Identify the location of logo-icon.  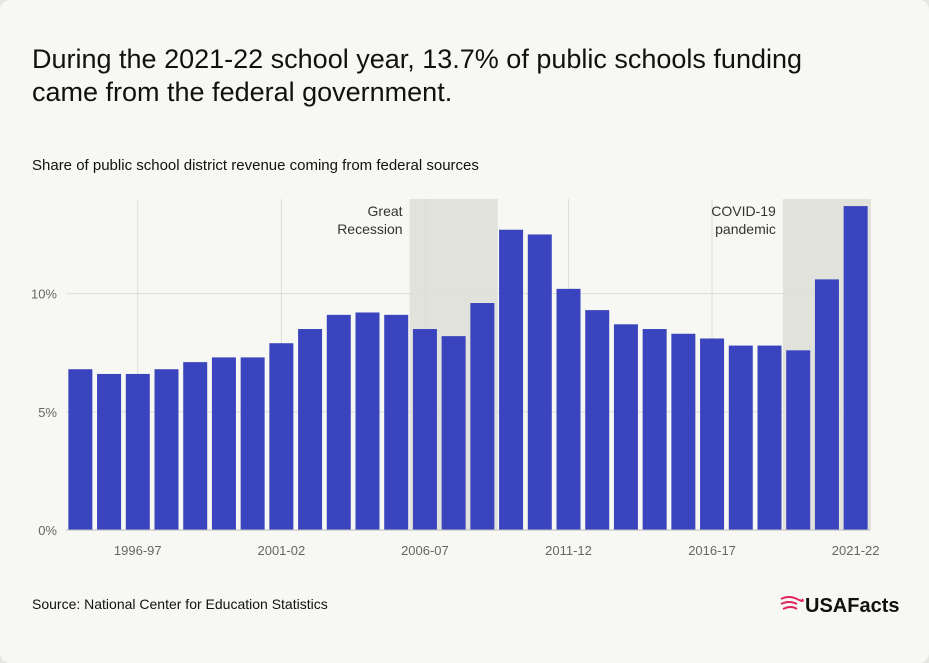
(792, 603).